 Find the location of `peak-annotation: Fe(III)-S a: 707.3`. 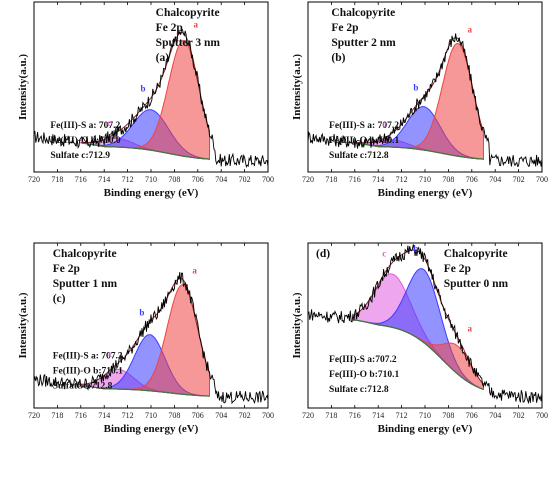

peak-annotation: Fe(III)-S a: 707.3 is located at coordinates (88, 356).